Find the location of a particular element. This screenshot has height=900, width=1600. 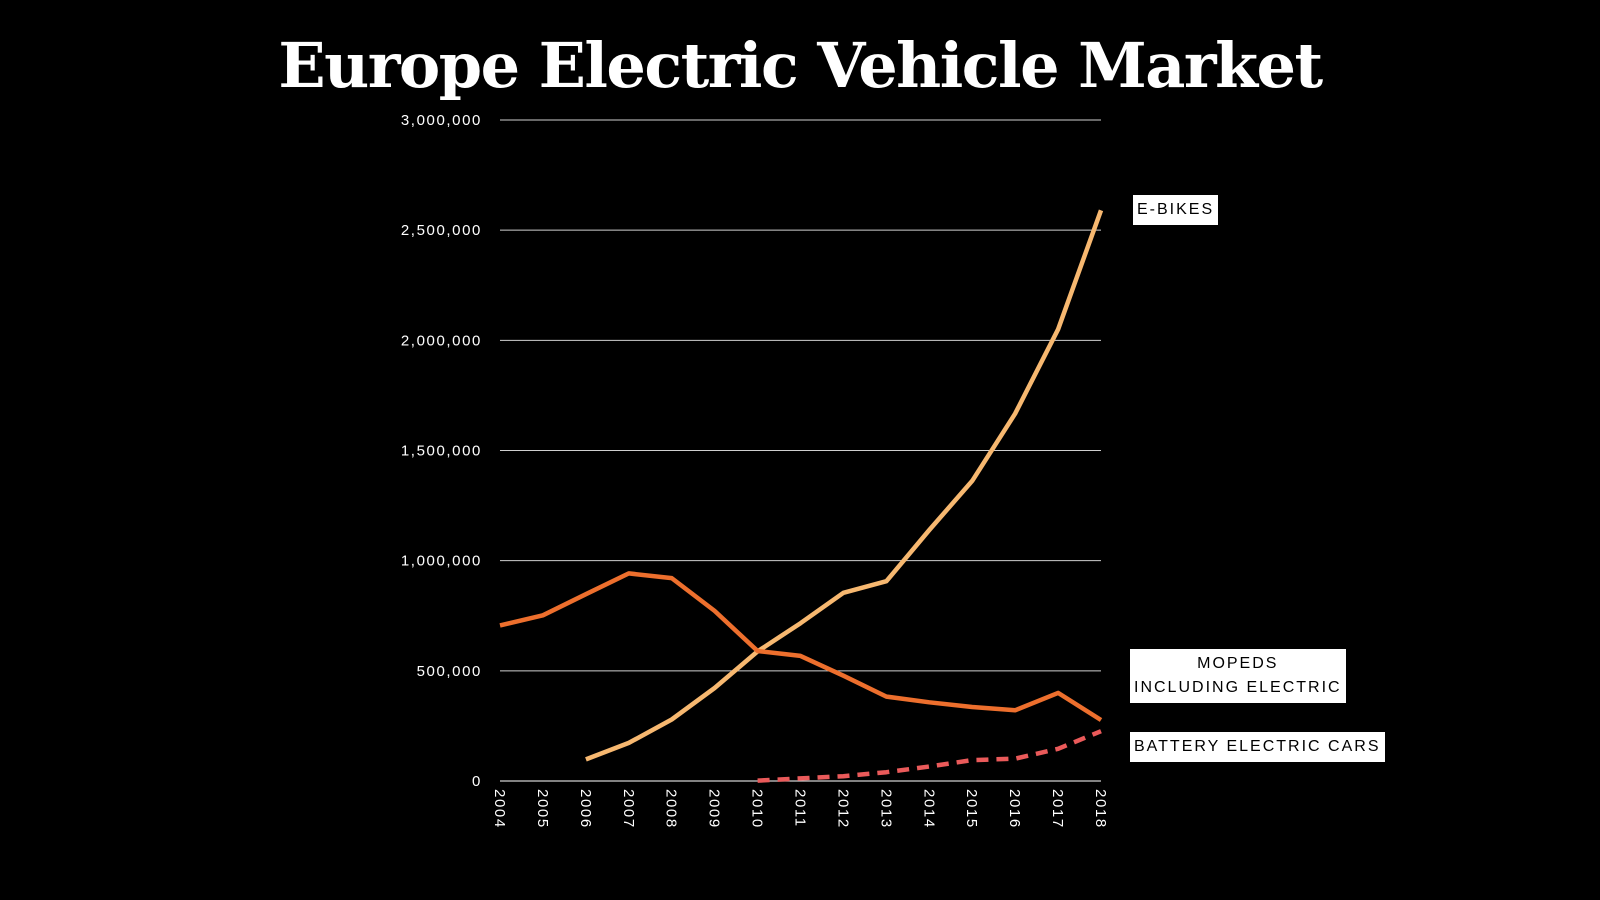

x-tick-label: 2004 is located at coordinates (499, 809).